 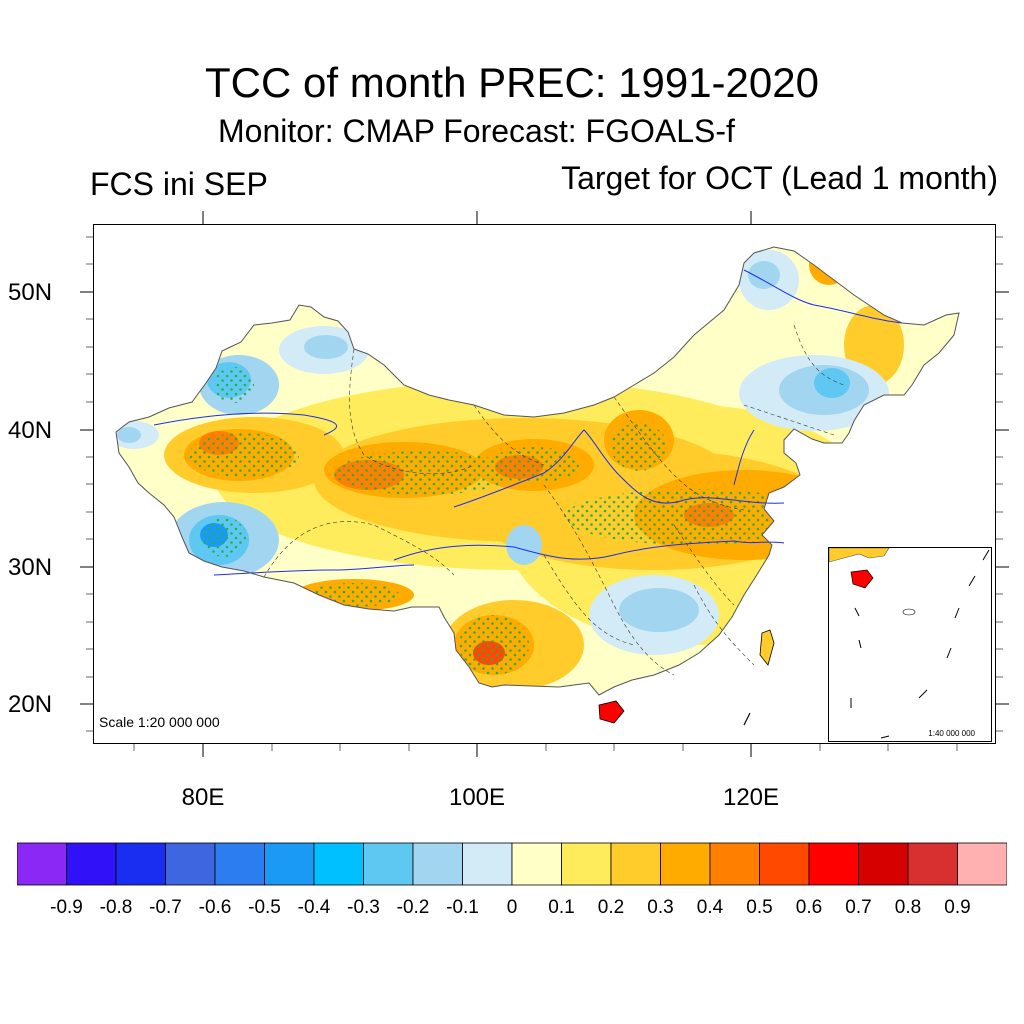 What do you see at coordinates (314, 907) in the screenshot?
I see `colorbar-tick-label: -0.4` at bounding box center [314, 907].